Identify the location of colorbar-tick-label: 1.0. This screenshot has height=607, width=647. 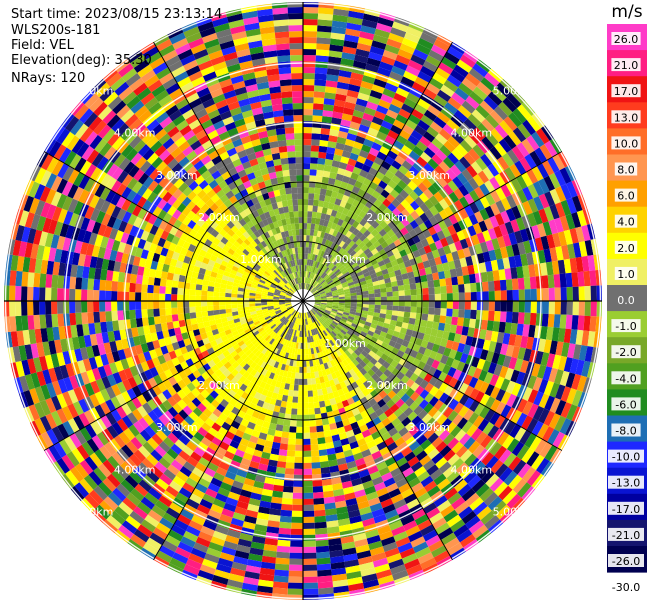
(626, 274).